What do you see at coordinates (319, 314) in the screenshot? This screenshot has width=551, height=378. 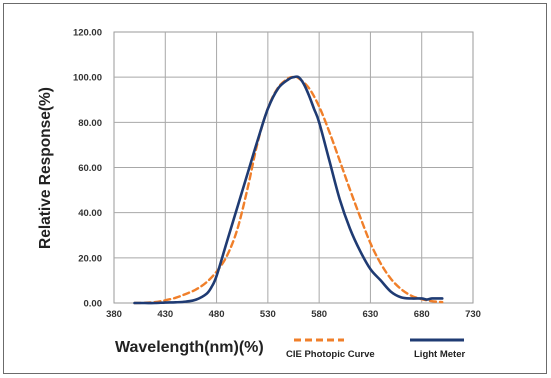 I see `x-tick-label: 580` at bounding box center [319, 314].